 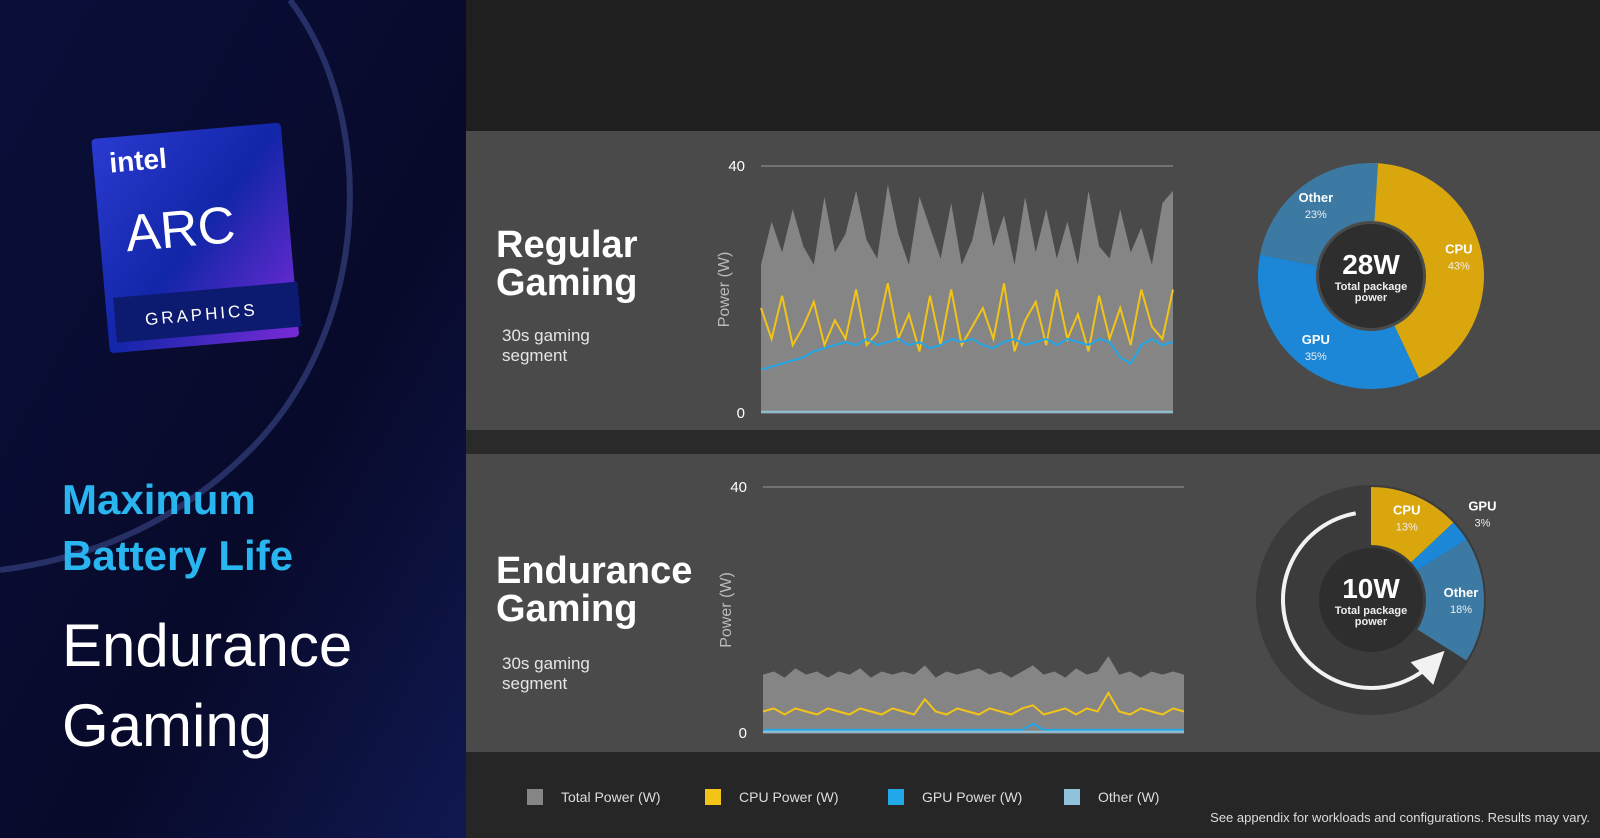 I want to click on brand: intel, so click(x=138, y=161).